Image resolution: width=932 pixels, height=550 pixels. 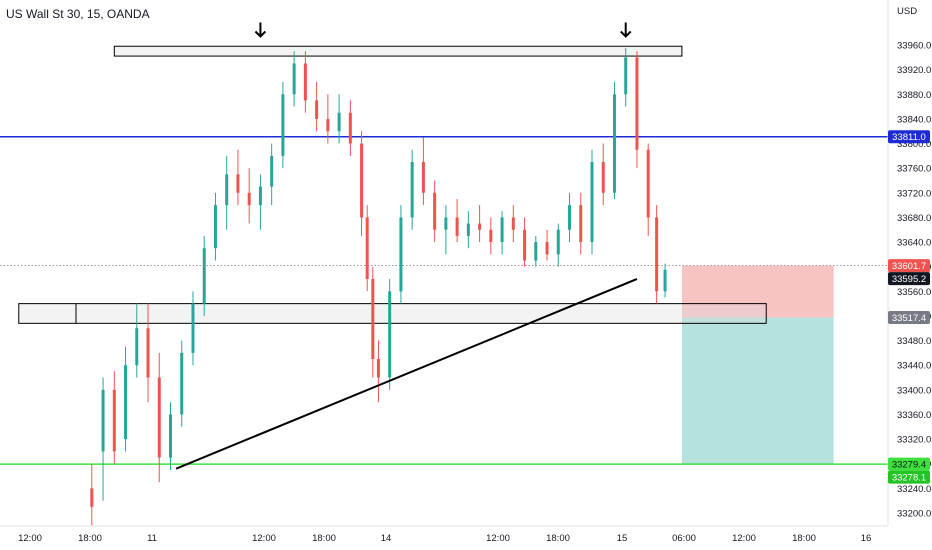 What do you see at coordinates (324, 538) in the screenshot?
I see `x-tick-label: 18:00` at bounding box center [324, 538].